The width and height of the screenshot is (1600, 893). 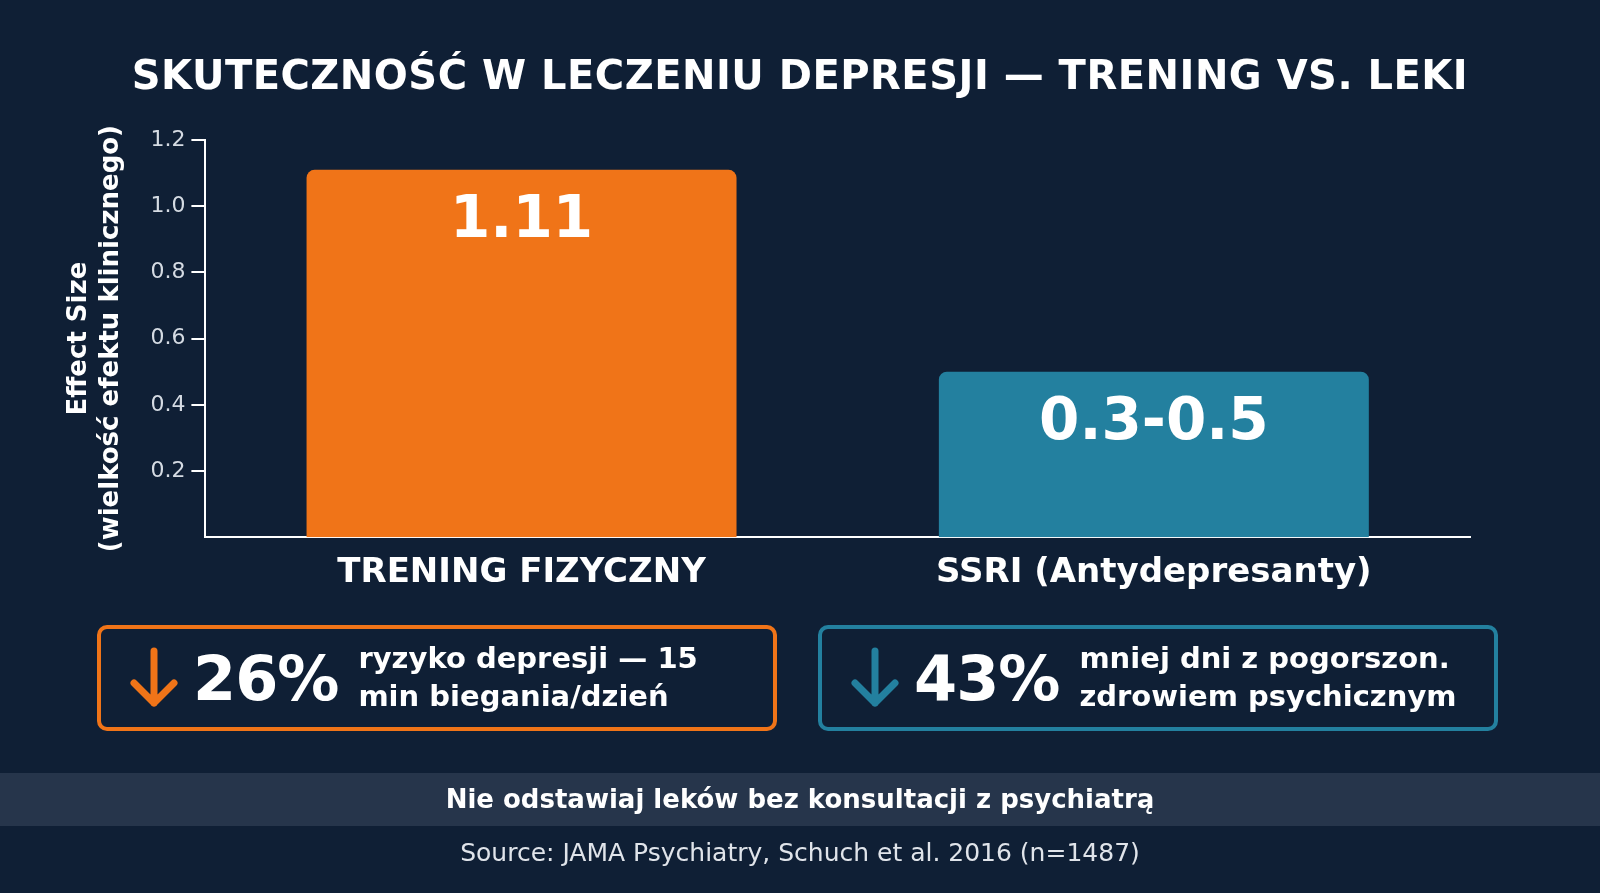 I want to click on y-tick-label: 1.2, so click(x=168, y=138).